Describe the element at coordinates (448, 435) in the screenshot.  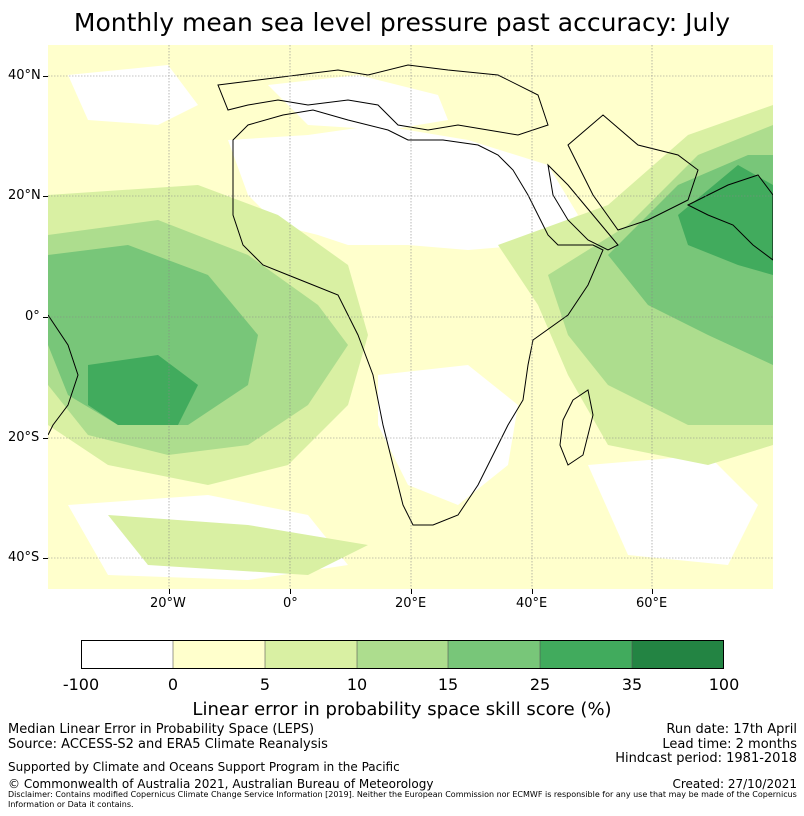
I see `field-white-south` at that location.